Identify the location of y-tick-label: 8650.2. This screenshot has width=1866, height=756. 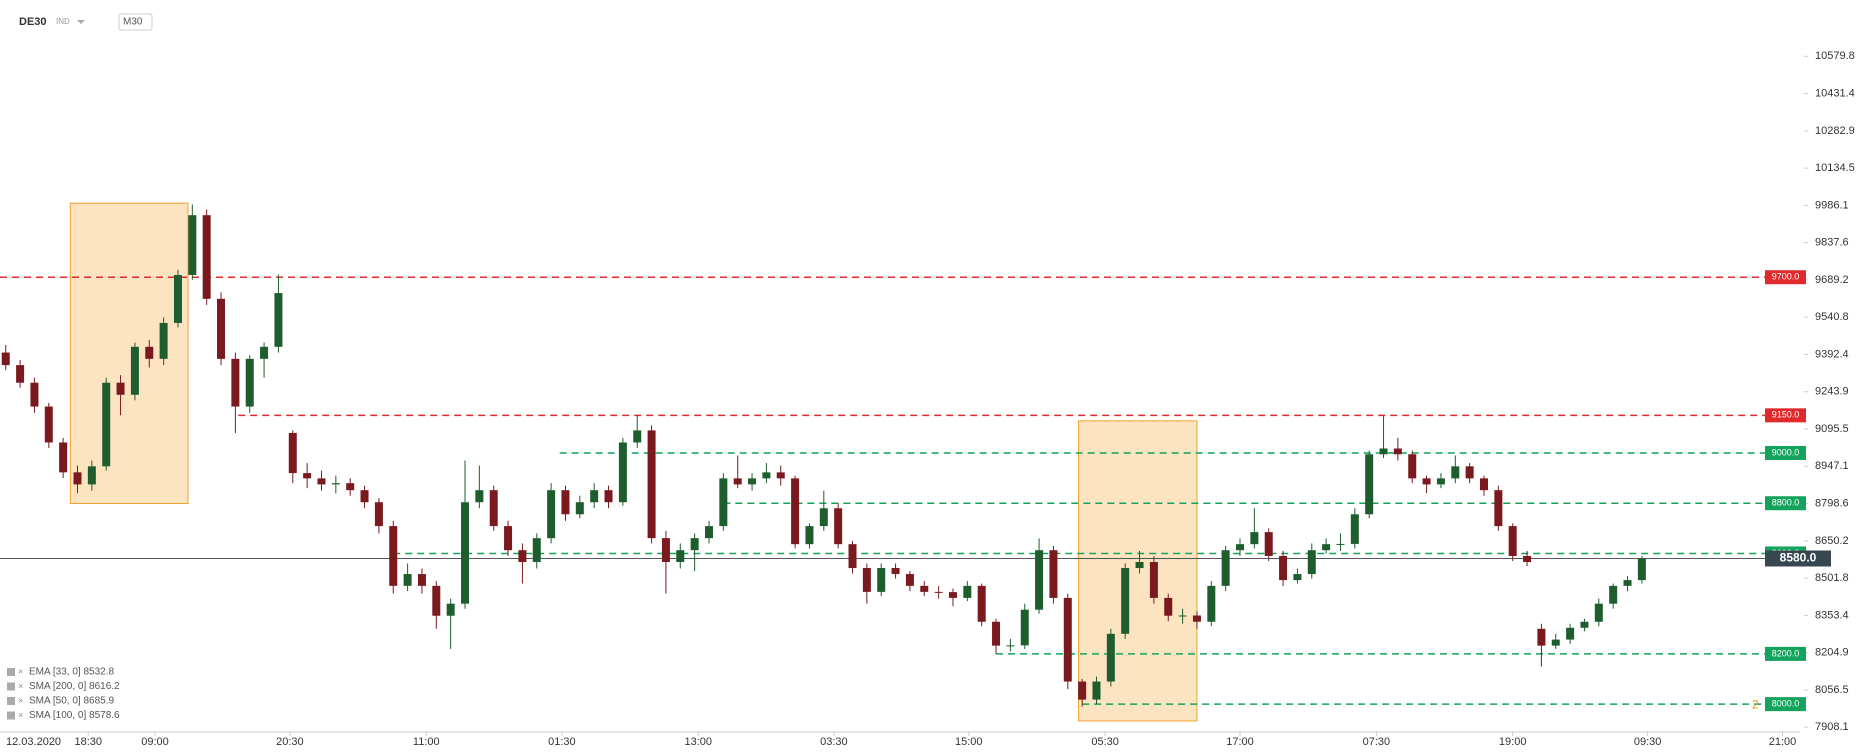
(1832, 541).